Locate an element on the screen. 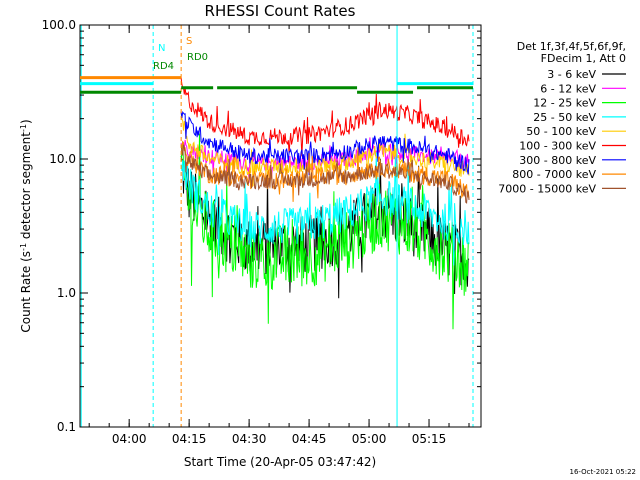 Image resolution: width=640 pixels, height=480 pixels. legend-label-0: 3 - 6 keV is located at coordinates (571, 74).